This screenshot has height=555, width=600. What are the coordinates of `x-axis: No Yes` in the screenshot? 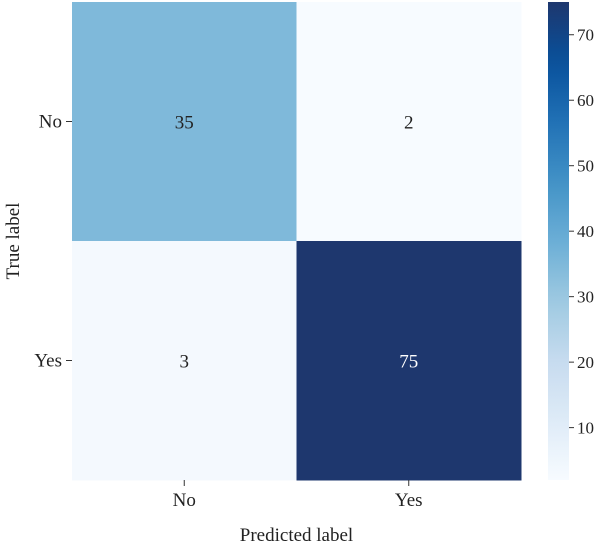 It's located at (298, 495).